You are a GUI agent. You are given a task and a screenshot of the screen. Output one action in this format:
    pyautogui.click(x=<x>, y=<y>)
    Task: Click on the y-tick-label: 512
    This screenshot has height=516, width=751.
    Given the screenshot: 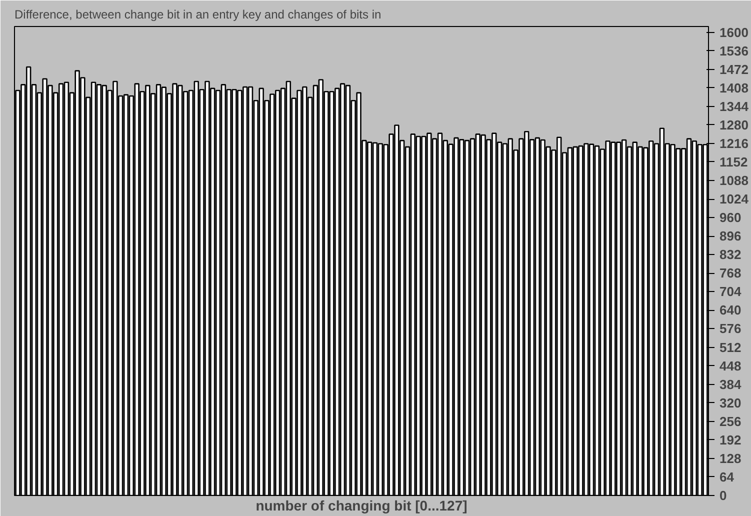 What is the action you would take?
    pyautogui.click(x=731, y=347)
    